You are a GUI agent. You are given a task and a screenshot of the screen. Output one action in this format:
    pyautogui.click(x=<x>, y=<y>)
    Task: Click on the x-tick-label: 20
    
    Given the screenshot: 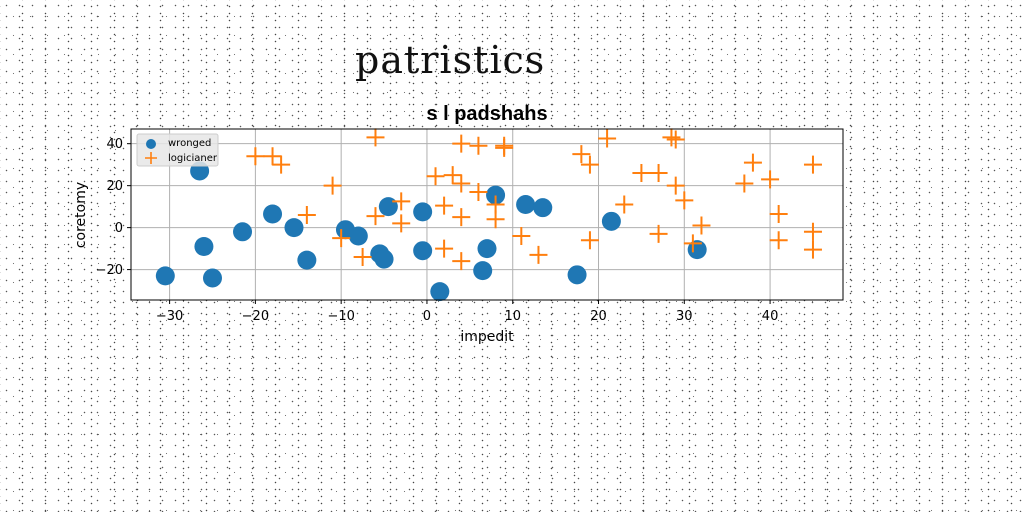 What is the action you would take?
    pyautogui.click(x=598, y=316)
    